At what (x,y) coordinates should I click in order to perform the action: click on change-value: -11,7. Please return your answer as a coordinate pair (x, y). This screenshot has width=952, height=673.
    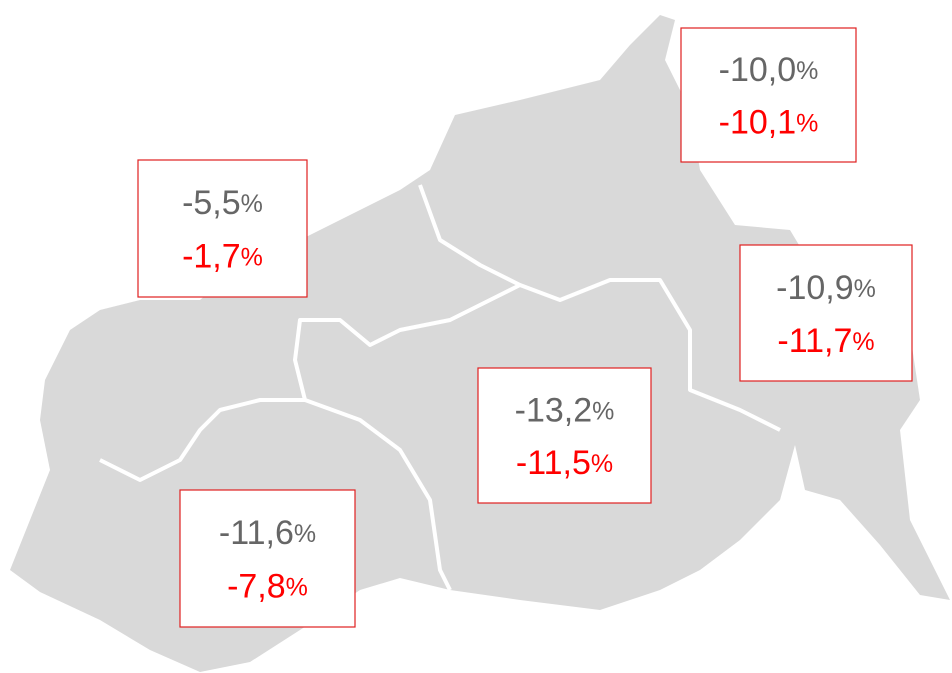
    Looking at the image, I should click on (814, 341).